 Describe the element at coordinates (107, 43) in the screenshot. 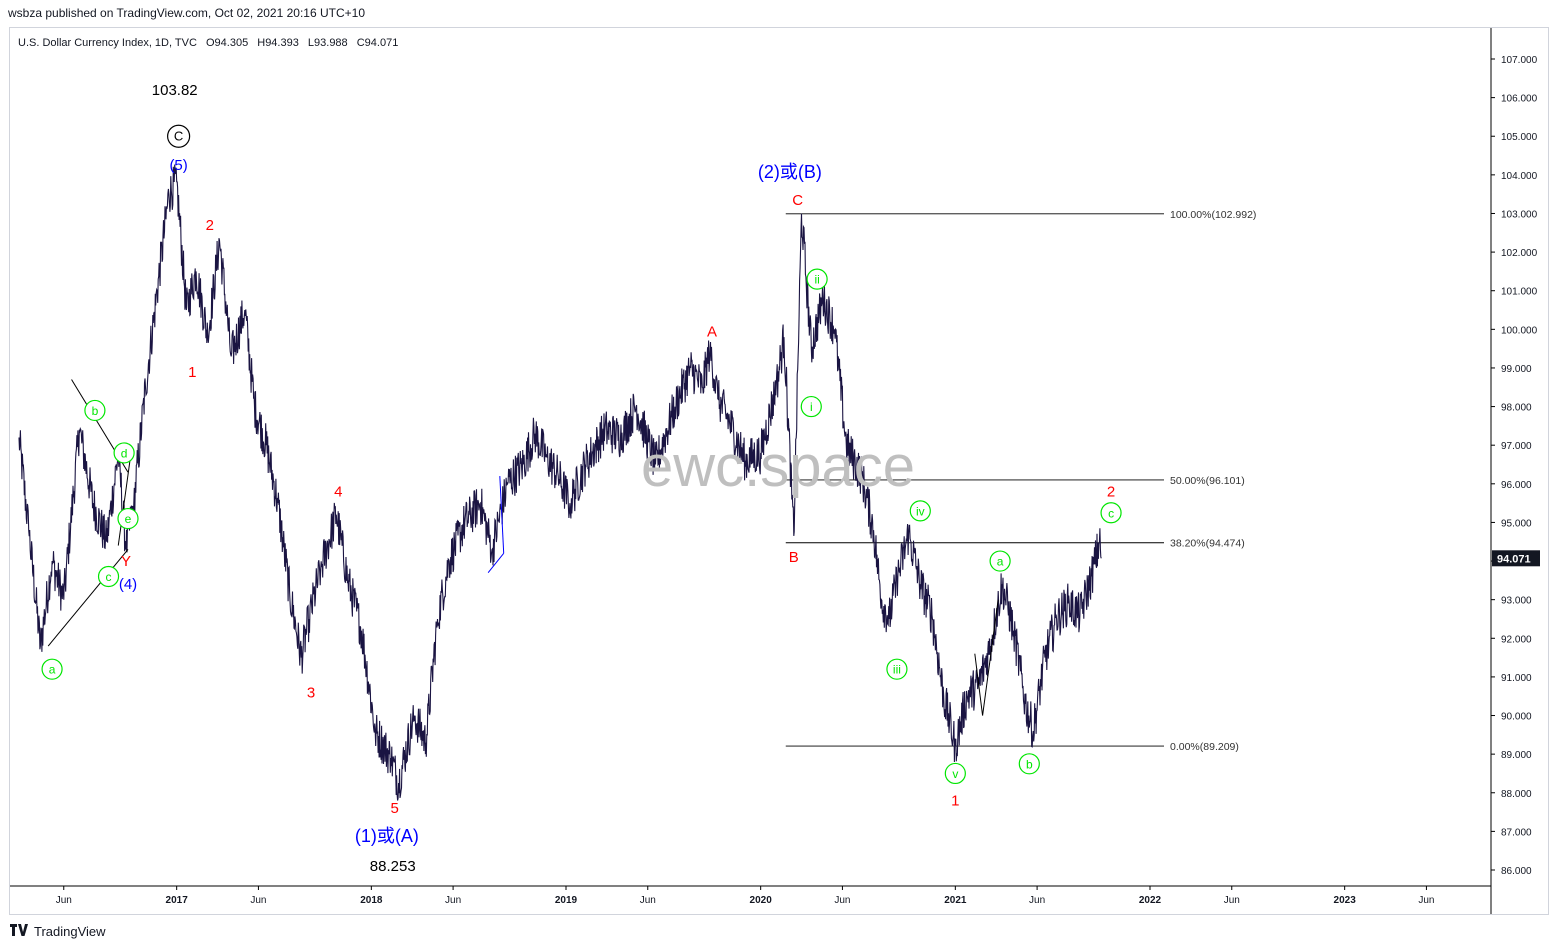

I see `symbol-name: U.S. Dollar Currency Index, 1D, TVC` at that location.